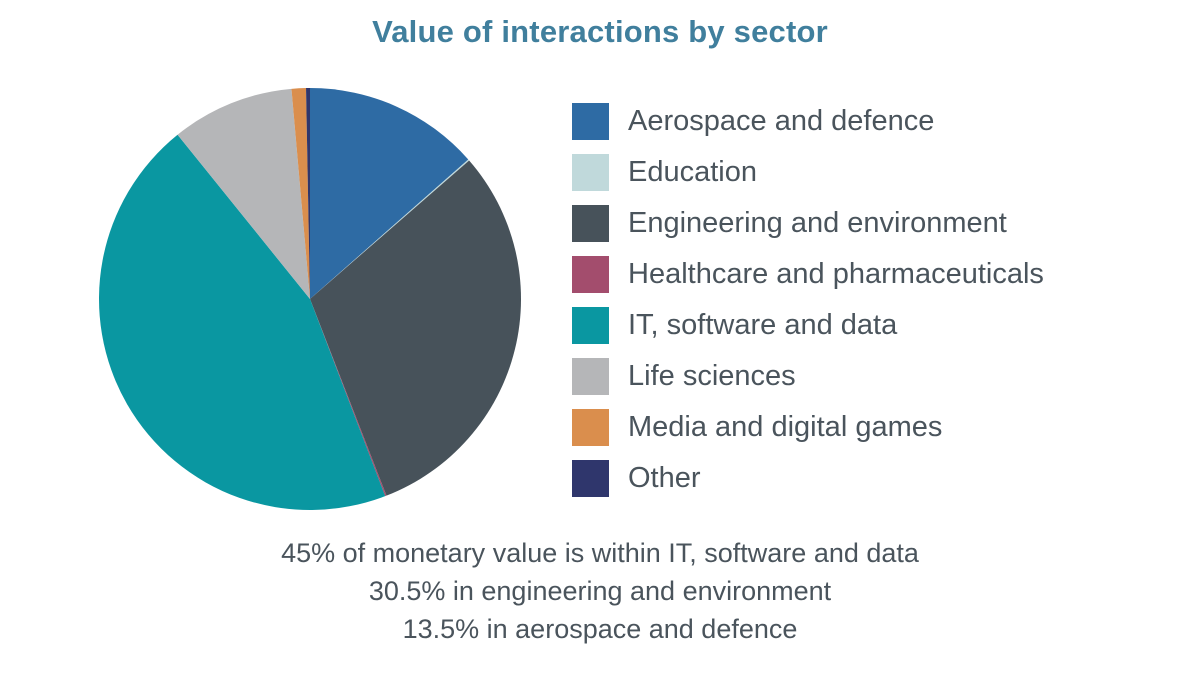  I want to click on legend-label: Other, so click(664, 478).